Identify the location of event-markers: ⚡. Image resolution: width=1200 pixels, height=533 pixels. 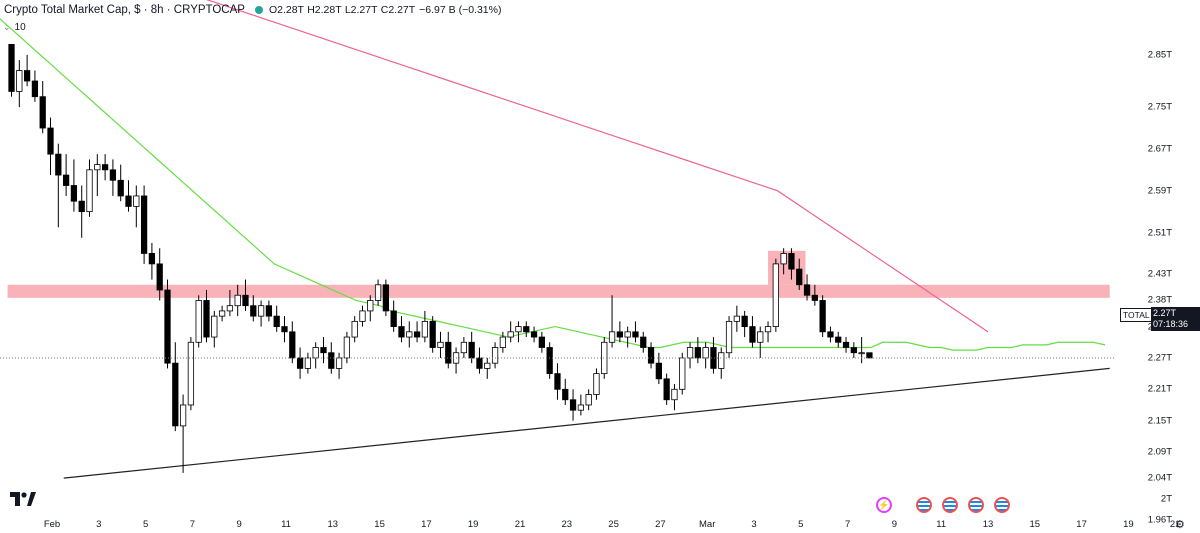
(943, 505).